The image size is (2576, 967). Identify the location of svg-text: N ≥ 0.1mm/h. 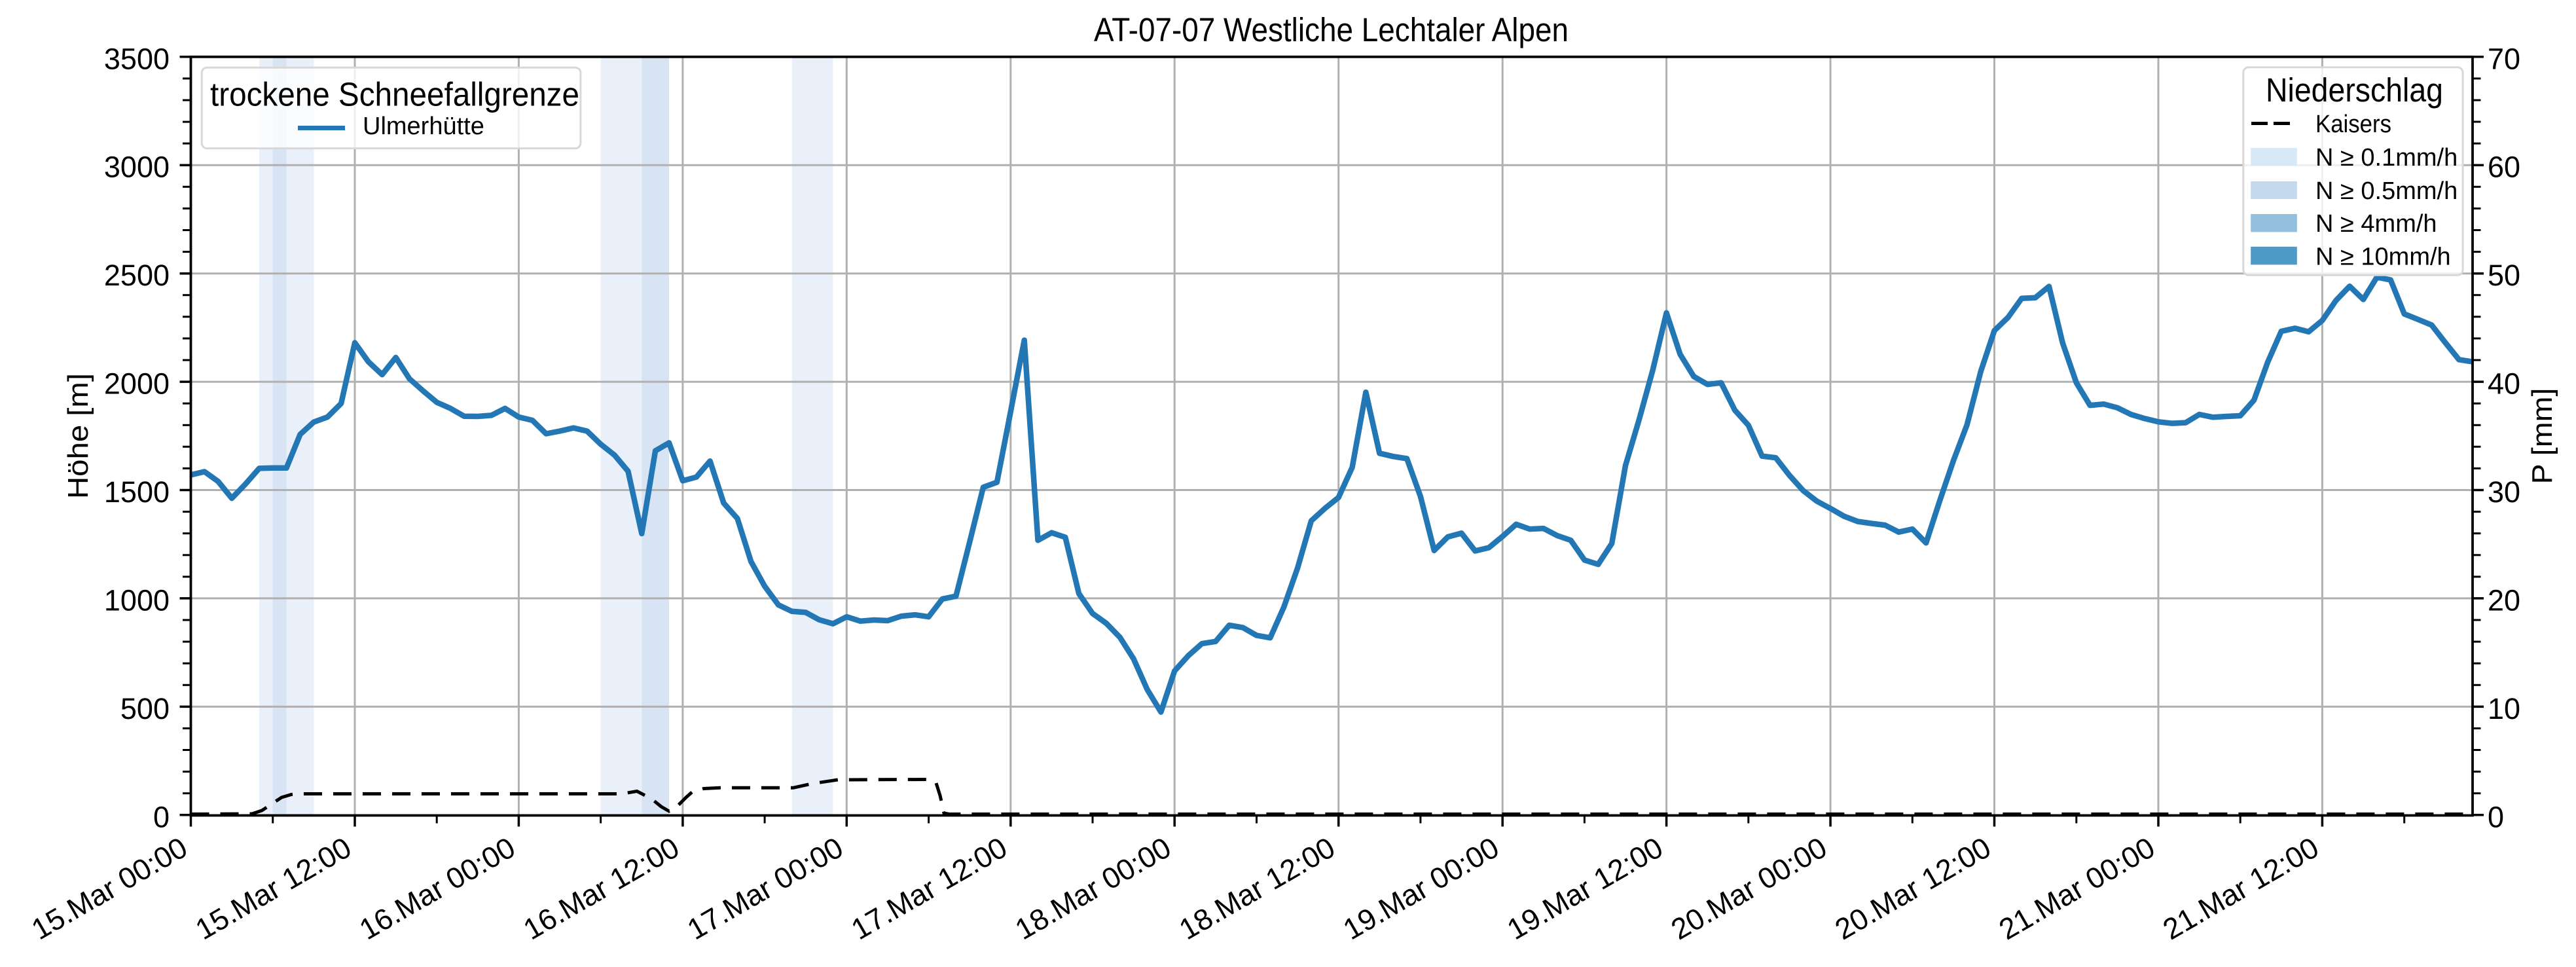
(2386, 158).